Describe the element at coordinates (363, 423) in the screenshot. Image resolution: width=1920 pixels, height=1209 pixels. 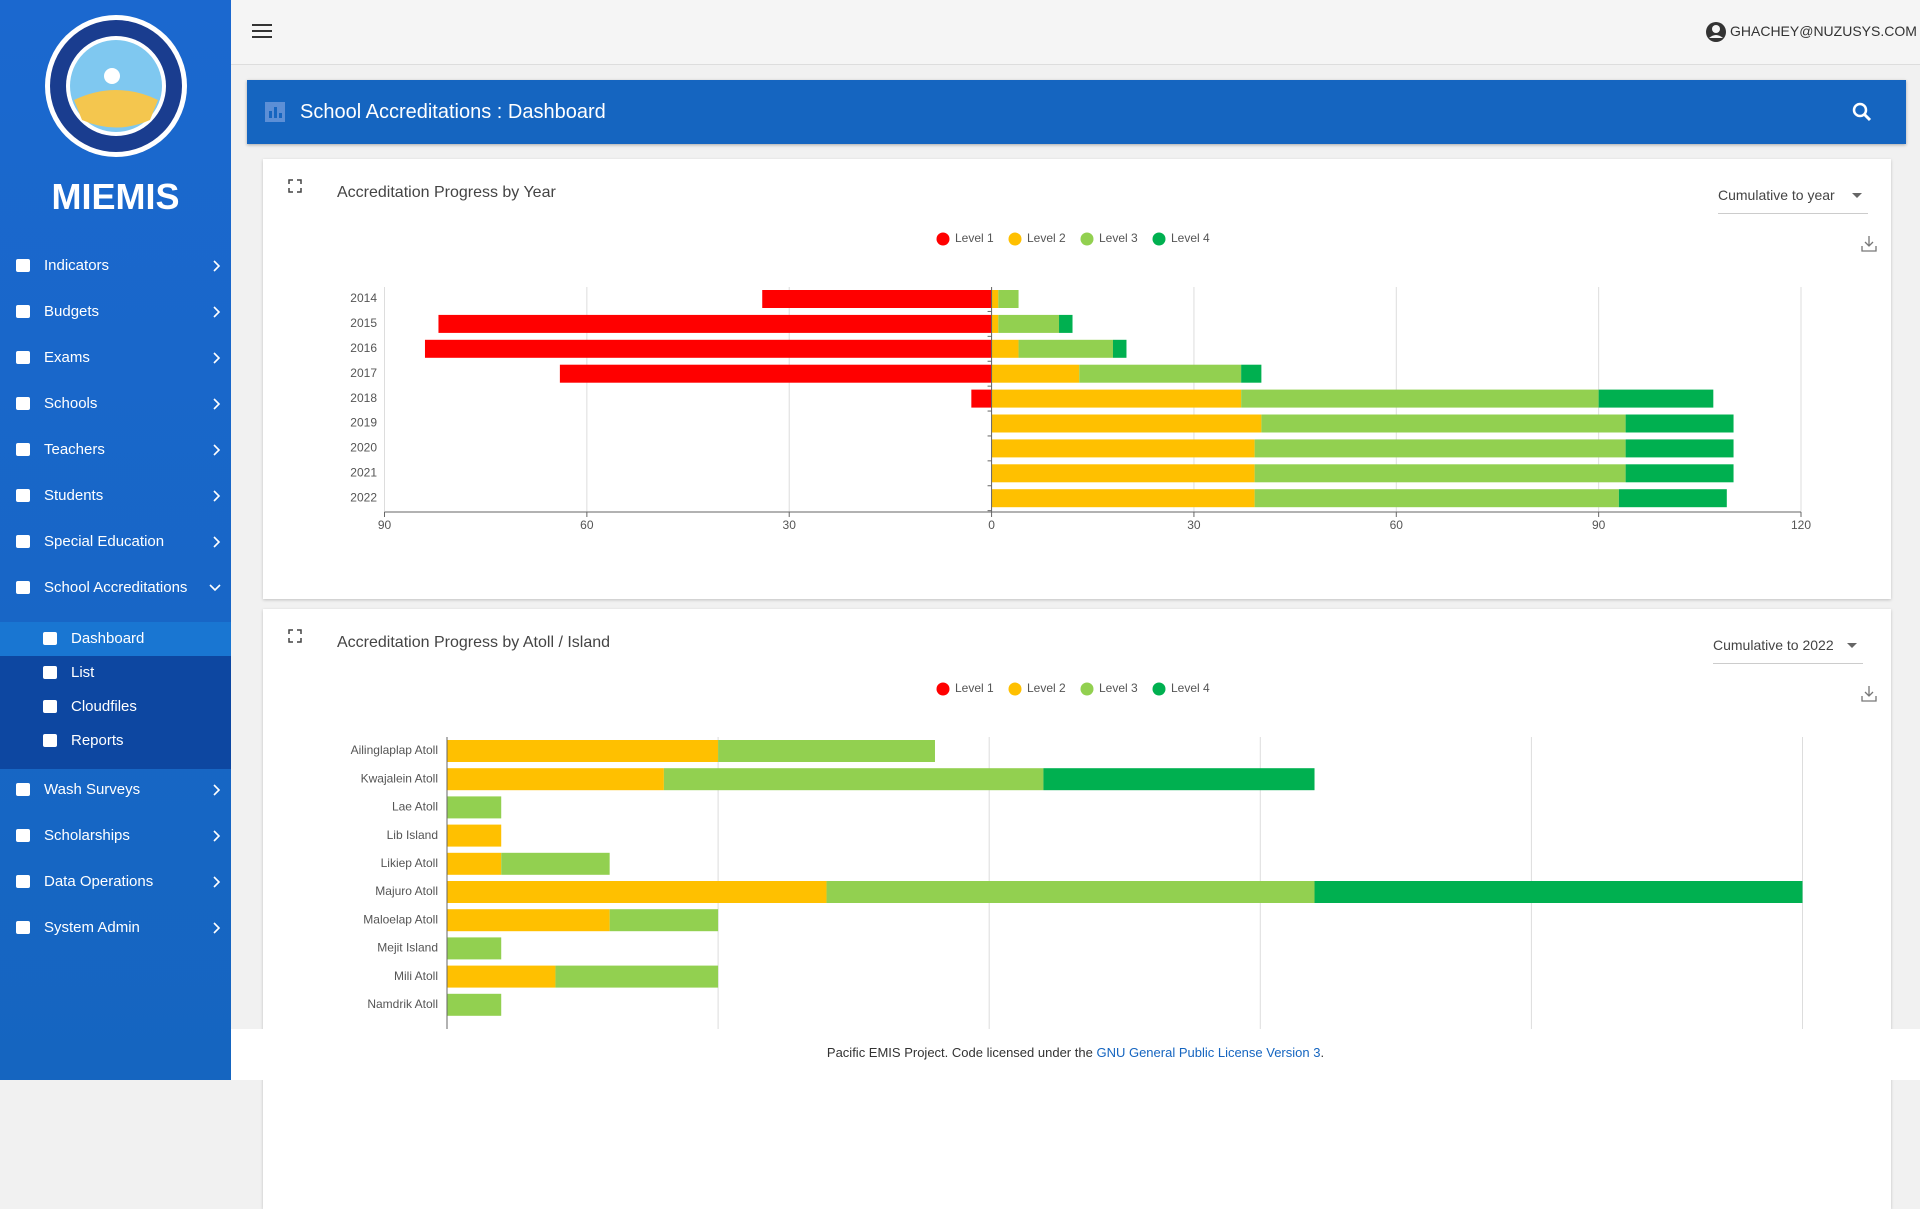
I see `y-tick-label: 2019` at that location.